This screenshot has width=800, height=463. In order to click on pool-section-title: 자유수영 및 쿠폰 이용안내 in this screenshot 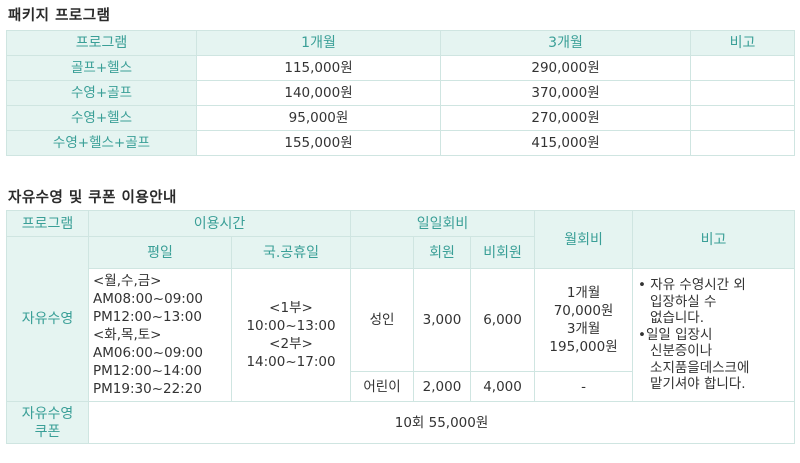, I will do `click(92, 198)`.